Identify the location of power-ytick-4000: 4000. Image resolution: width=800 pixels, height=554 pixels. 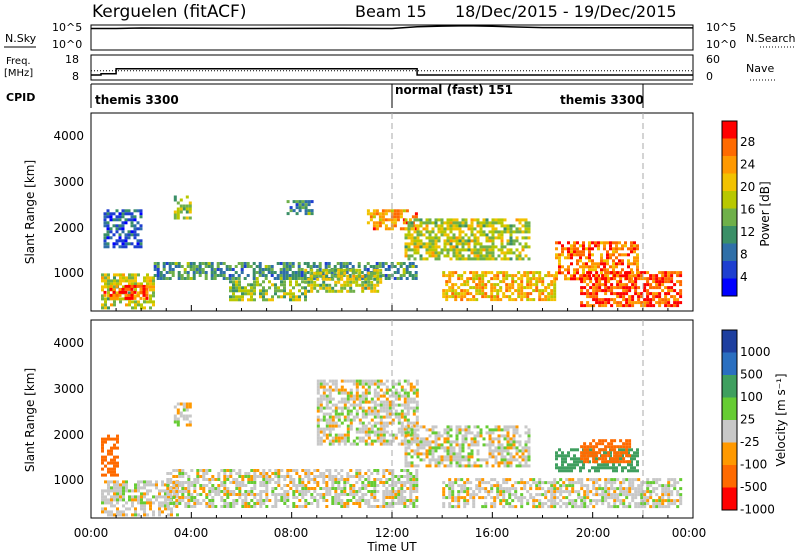
(68, 136).